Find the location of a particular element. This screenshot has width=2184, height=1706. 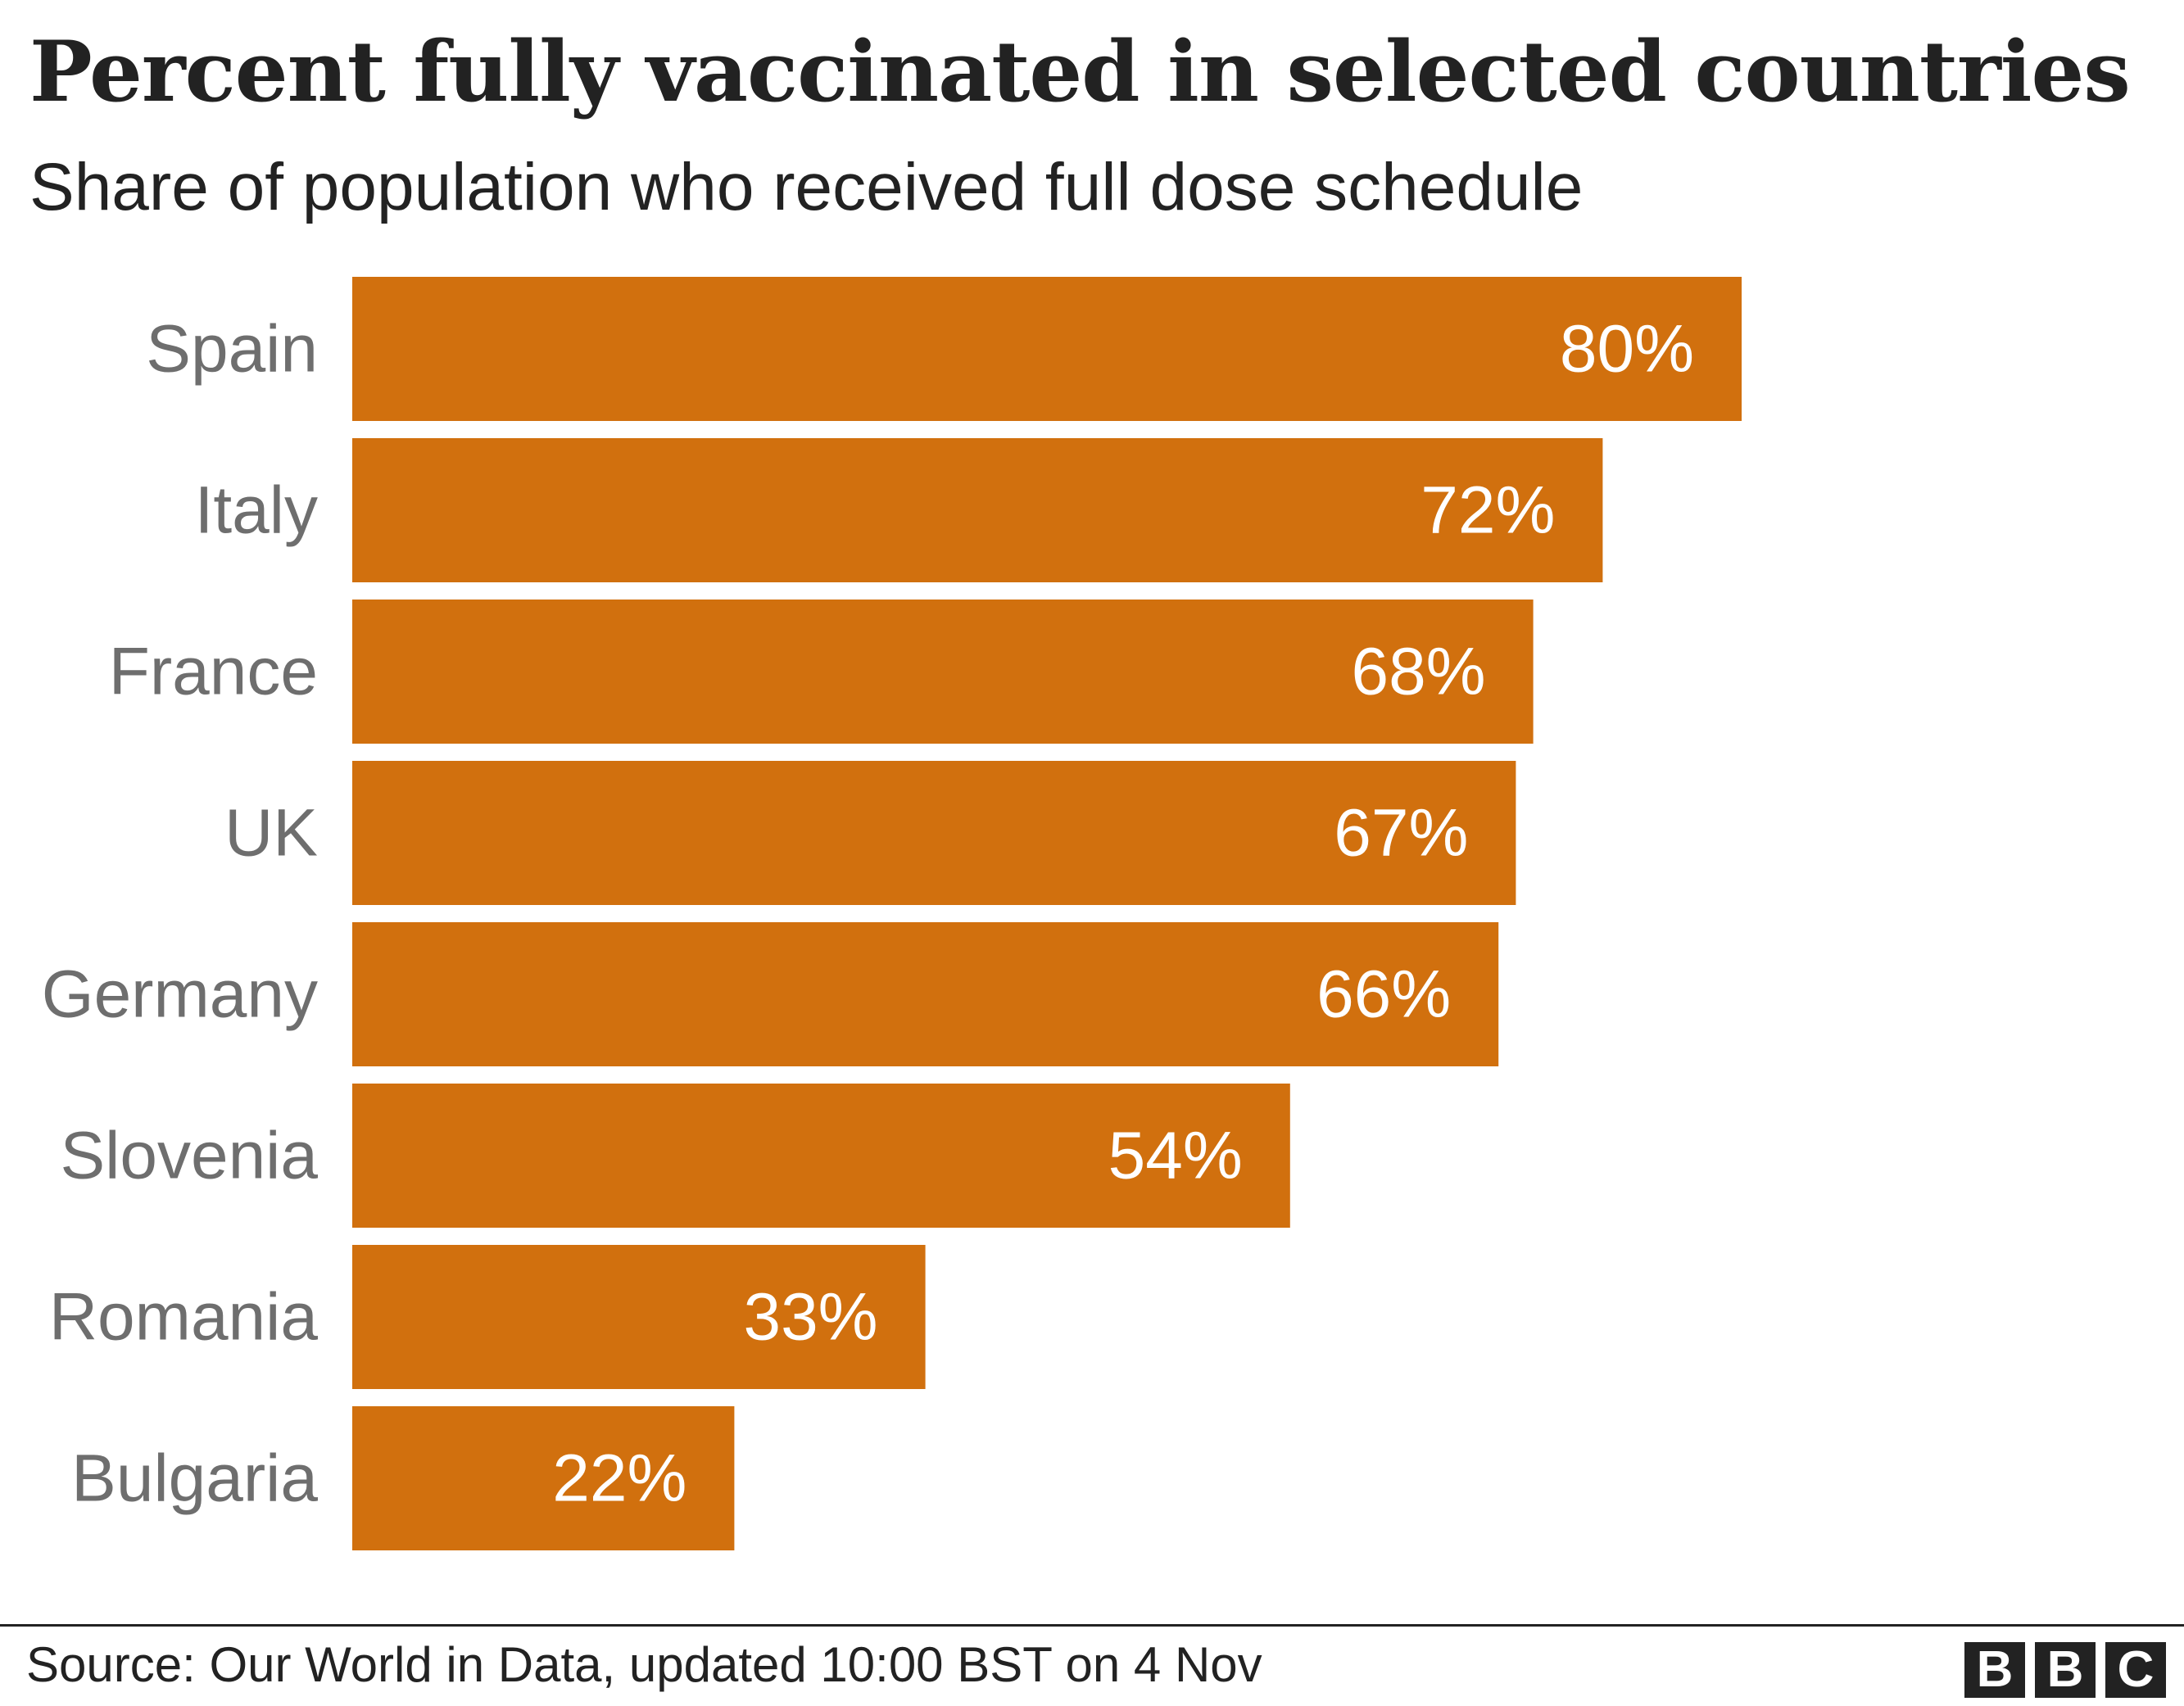

category-label: Slovenia is located at coordinates (189, 1156).